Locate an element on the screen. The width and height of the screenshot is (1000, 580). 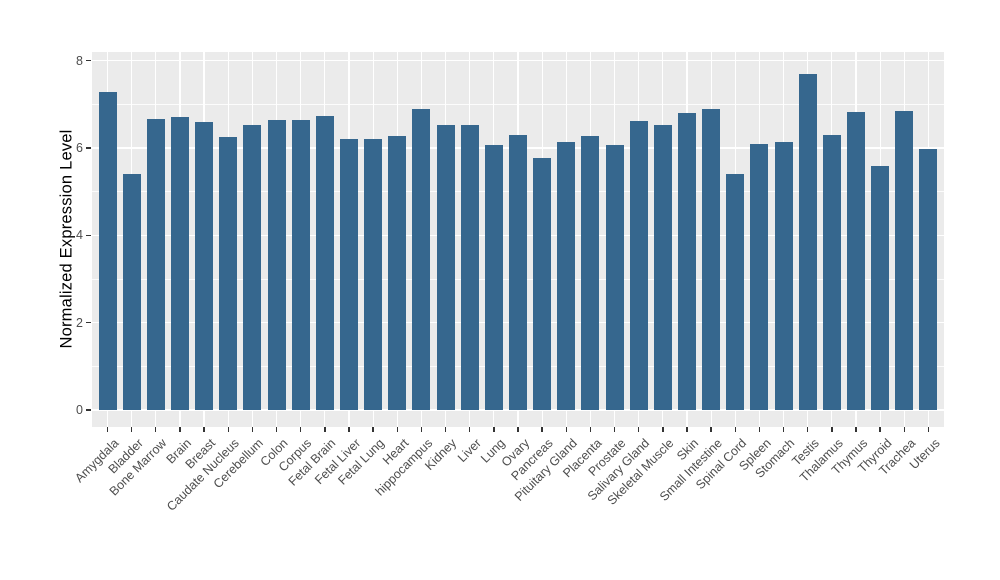
bar-prostate is located at coordinates (614, 277).